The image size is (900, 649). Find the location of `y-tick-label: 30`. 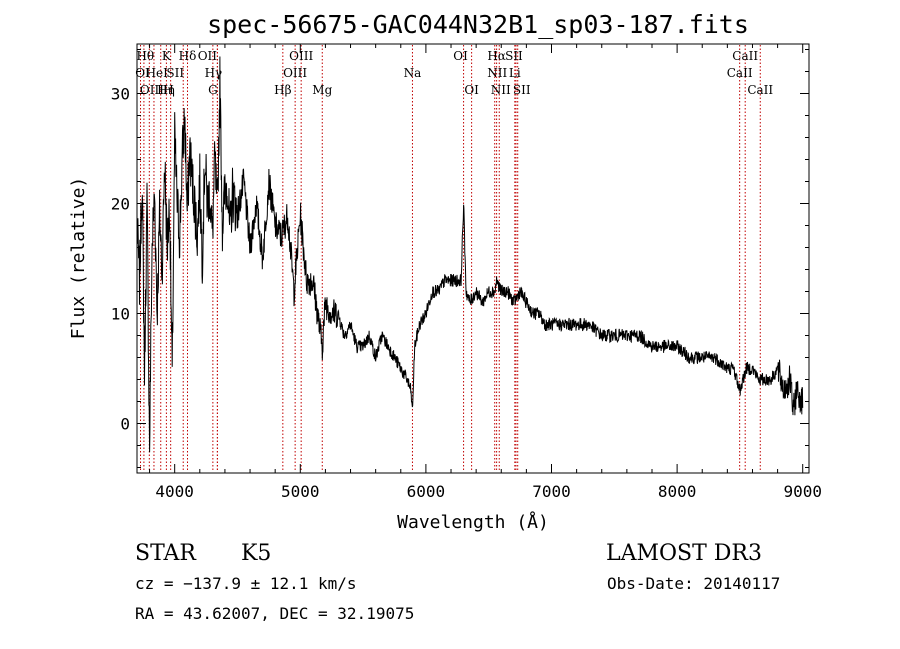

y-tick-label: 30 is located at coordinates (120, 94).